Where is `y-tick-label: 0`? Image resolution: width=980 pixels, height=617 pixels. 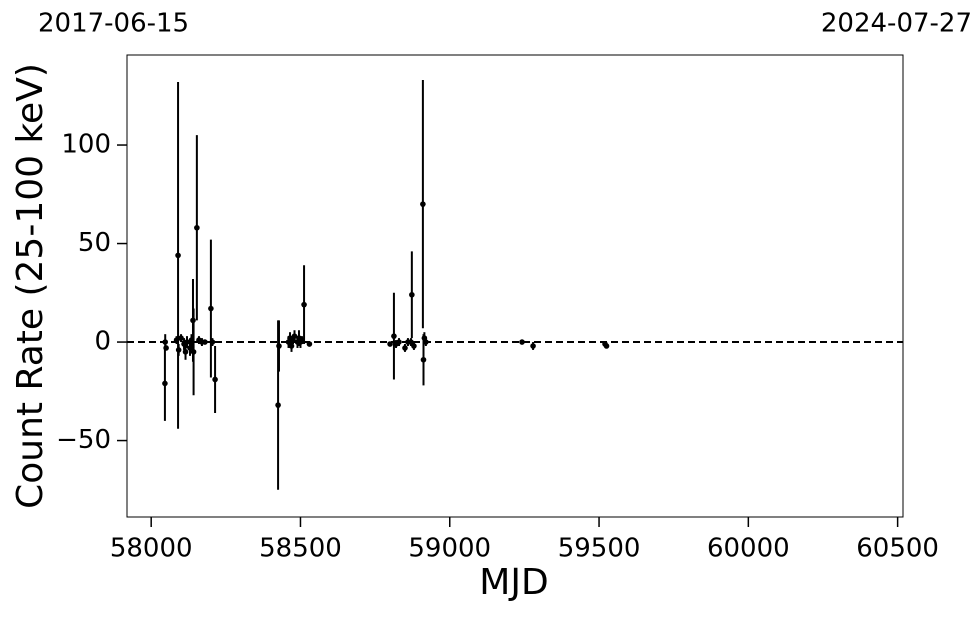
y-tick-label: 0 is located at coordinates (102, 342).